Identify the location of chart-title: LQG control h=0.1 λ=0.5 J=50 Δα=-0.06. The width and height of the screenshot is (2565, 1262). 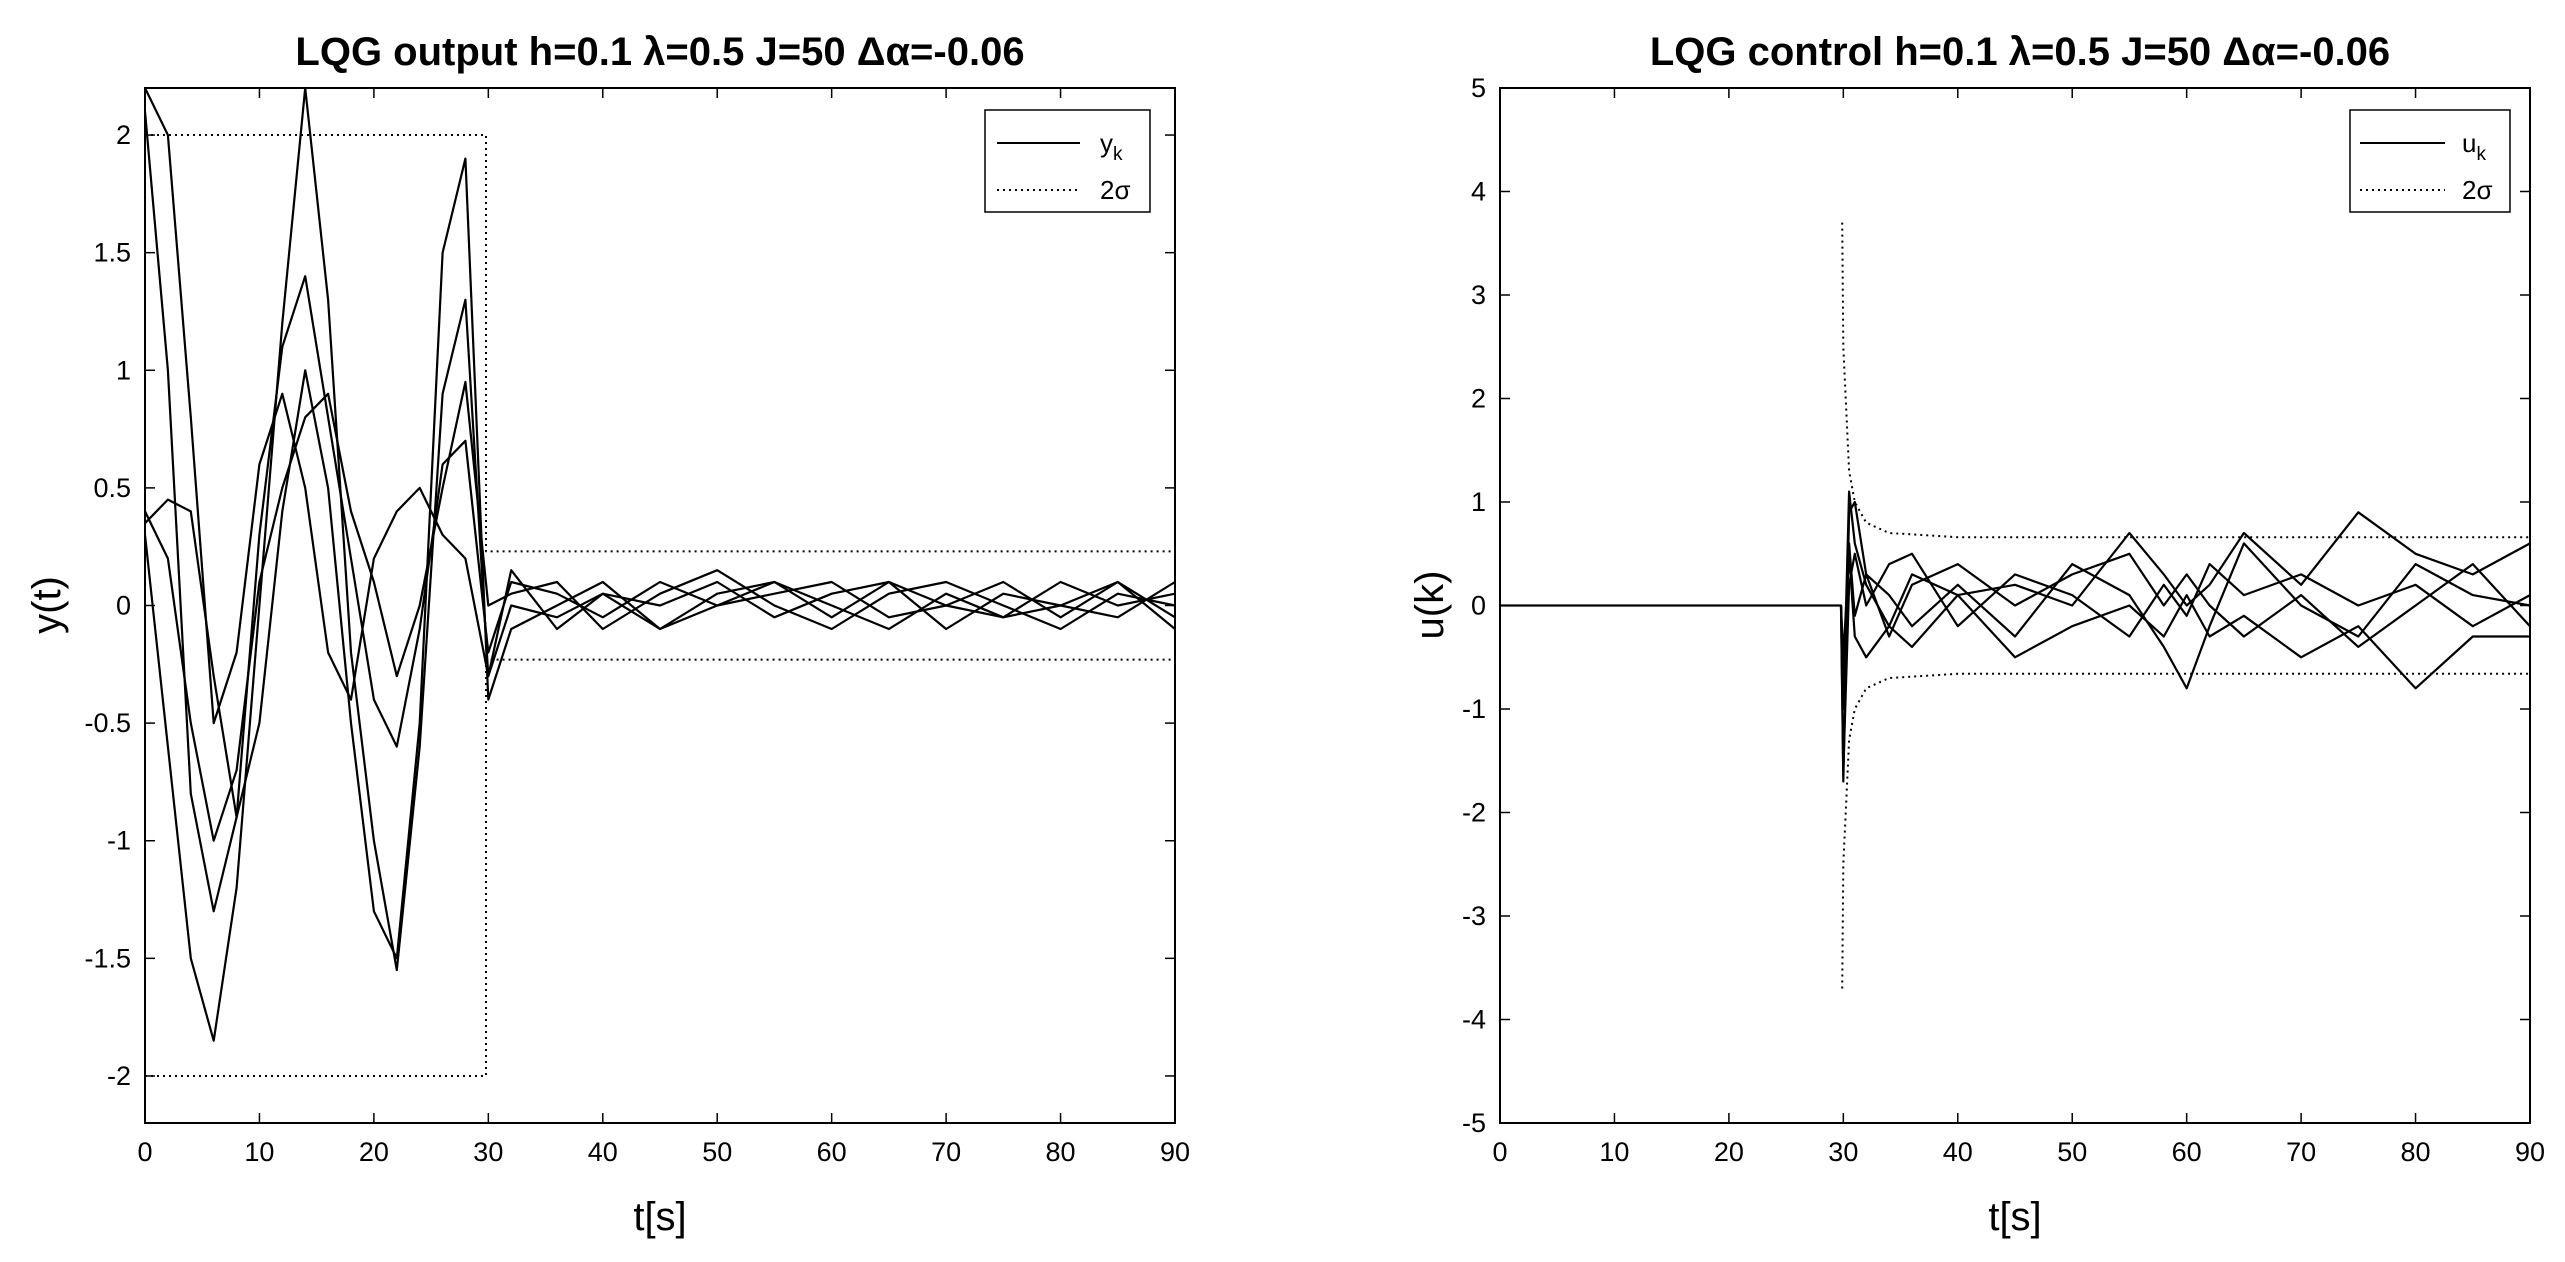
(2020, 52).